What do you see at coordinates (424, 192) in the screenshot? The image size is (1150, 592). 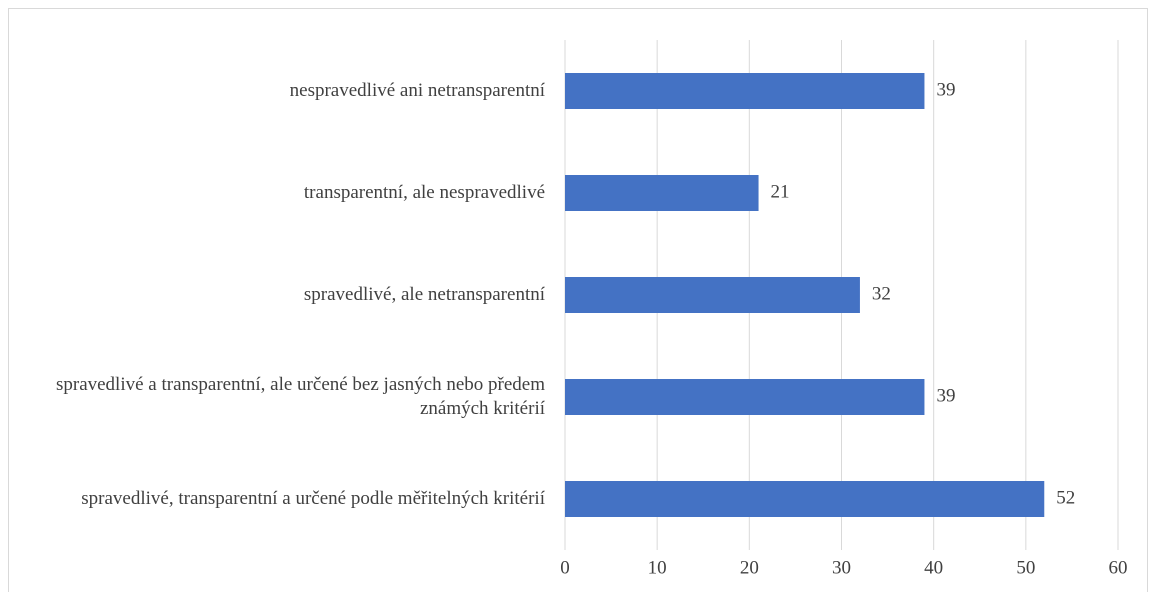 I see `y-tick-label: transparentní, ale nespravedlivé` at bounding box center [424, 192].